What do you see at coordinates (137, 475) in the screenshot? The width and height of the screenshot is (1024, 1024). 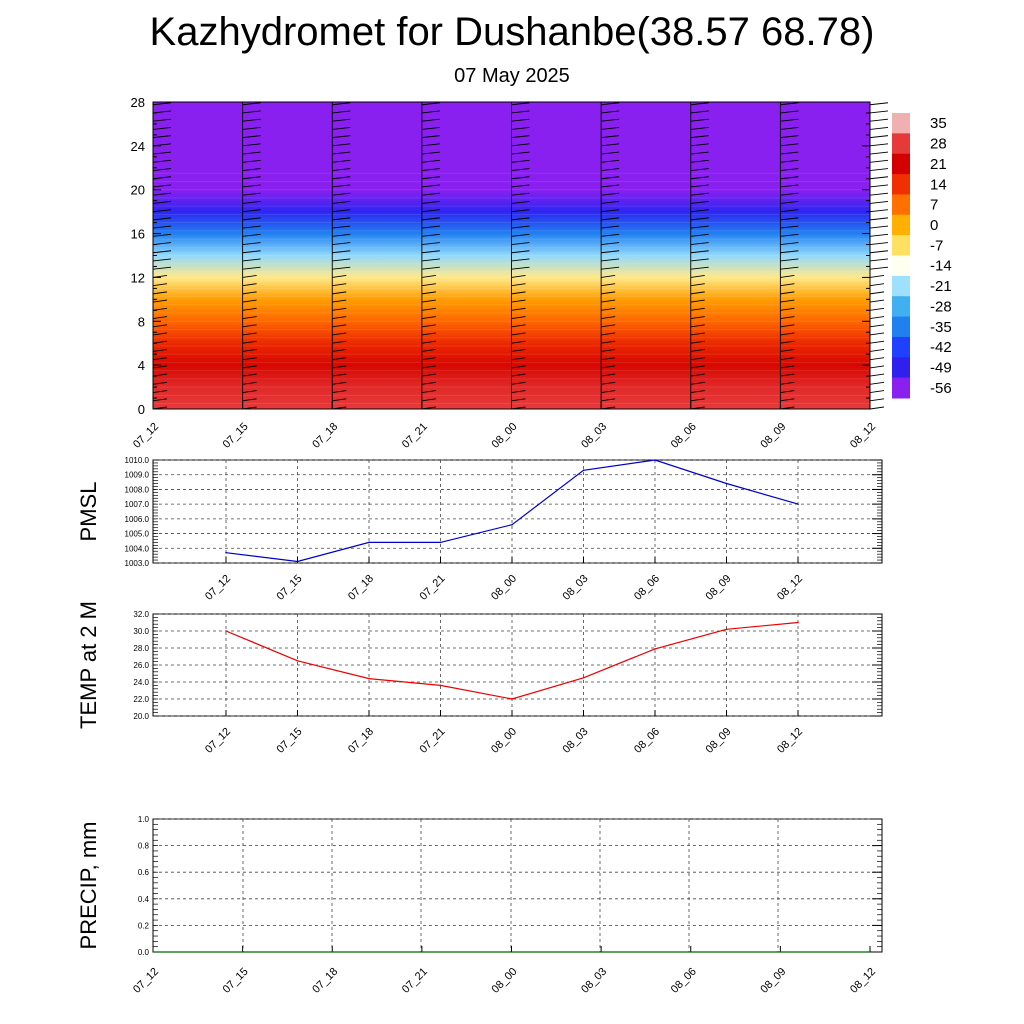 I see `y-tick-label: 1009.0` at bounding box center [137, 475].